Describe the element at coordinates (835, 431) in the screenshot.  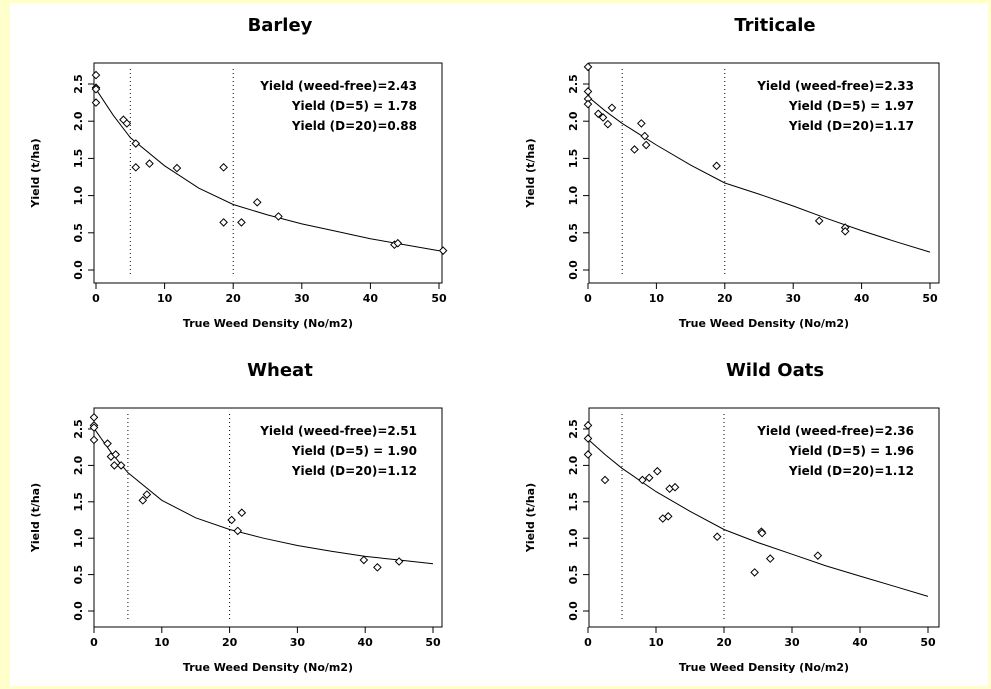
I see `annotation: Yield (weed-free)=2.36` at that location.